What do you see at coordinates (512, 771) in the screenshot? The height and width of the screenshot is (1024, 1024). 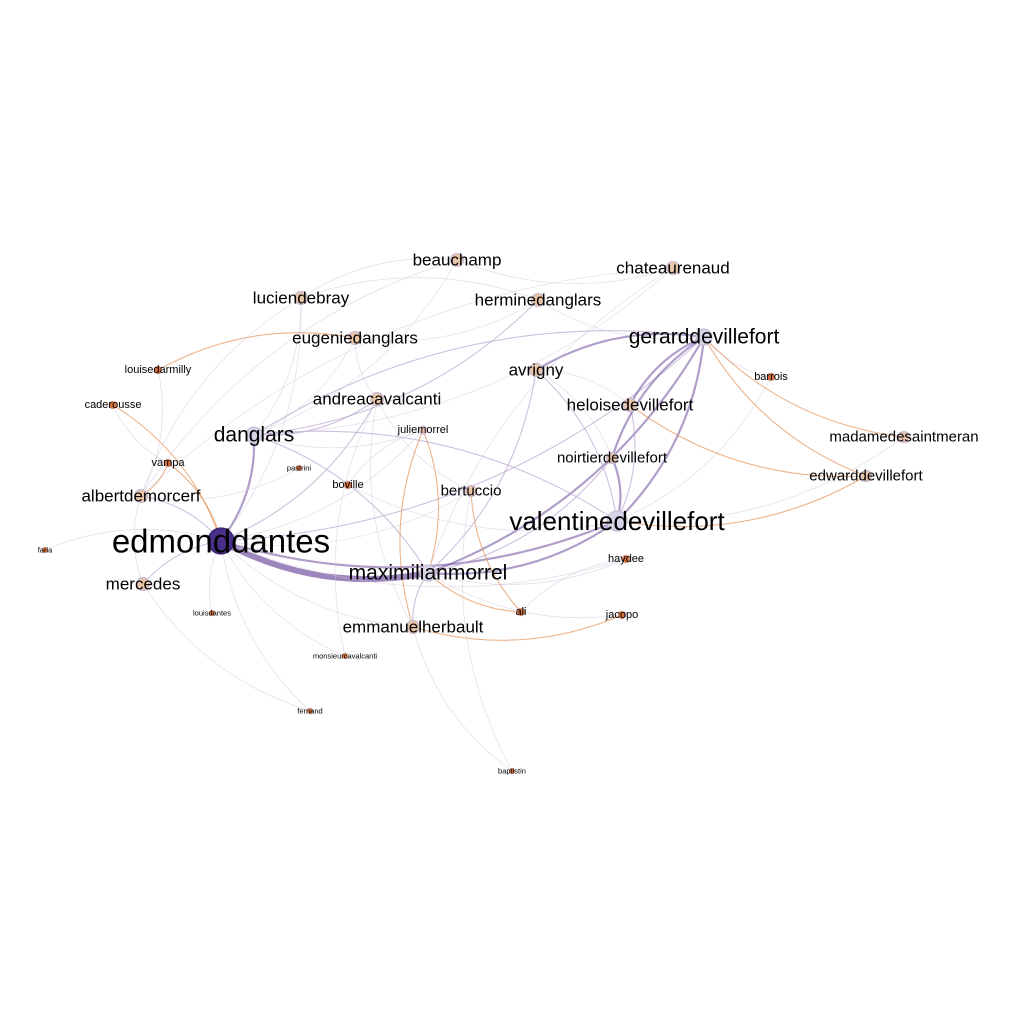 I see `node-baptistin` at bounding box center [512, 771].